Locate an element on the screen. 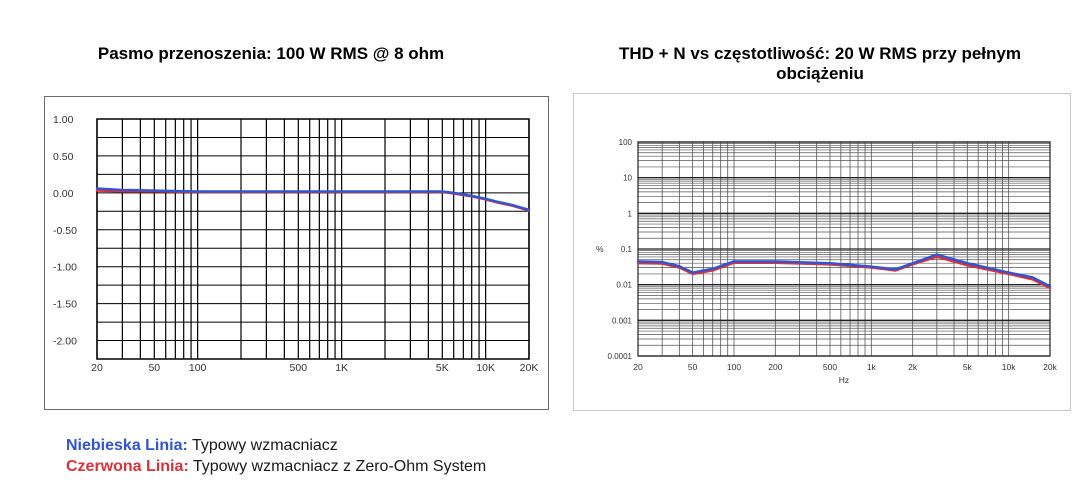 The image size is (1087, 497). x-tick-label: 1K is located at coordinates (341, 368).